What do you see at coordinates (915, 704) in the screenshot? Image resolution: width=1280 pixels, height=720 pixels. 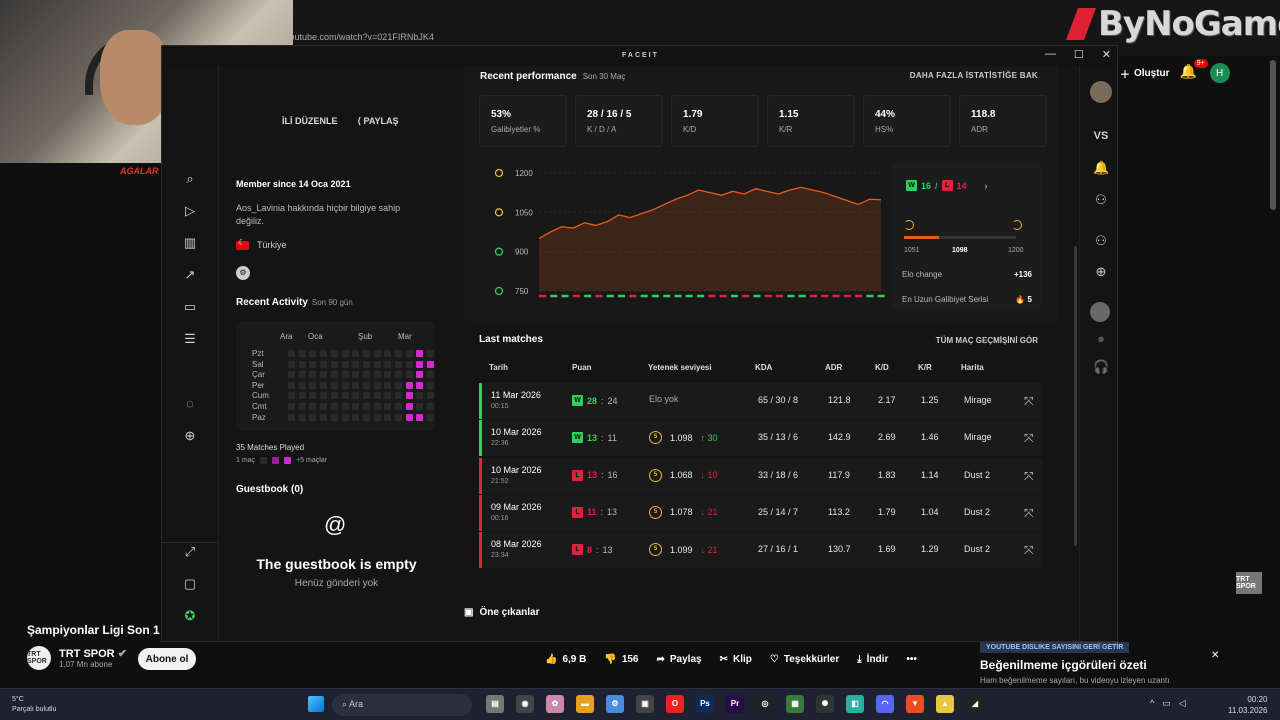 I see `brave-icon: ▼` at bounding box center [915, 704].